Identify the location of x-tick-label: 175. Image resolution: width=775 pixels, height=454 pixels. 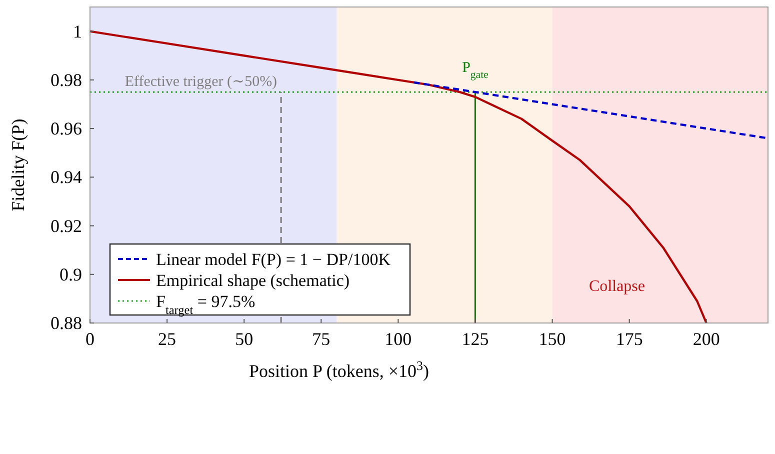
(629, 339).